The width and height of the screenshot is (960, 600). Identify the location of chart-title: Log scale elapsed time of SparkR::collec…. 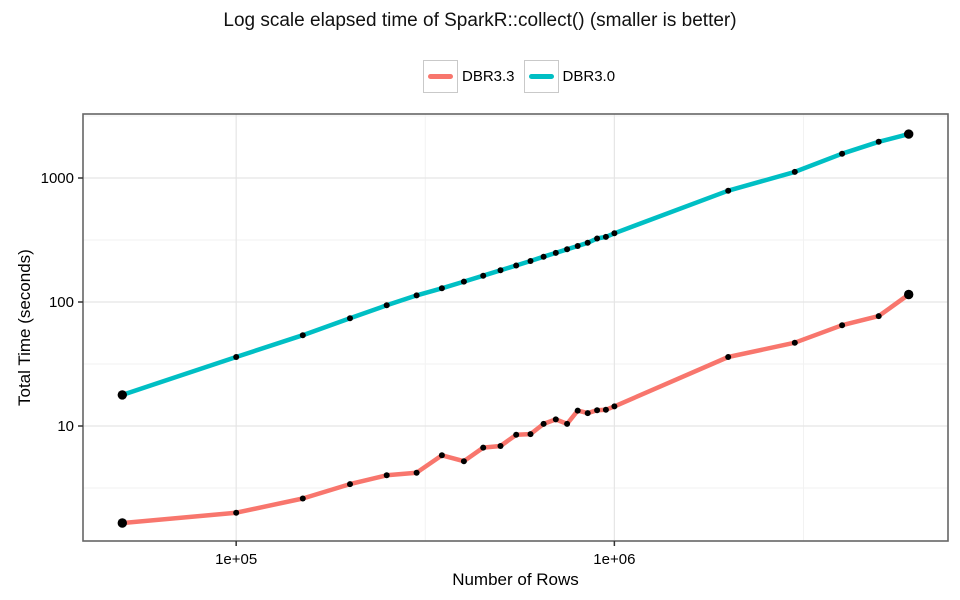
(480, 20).